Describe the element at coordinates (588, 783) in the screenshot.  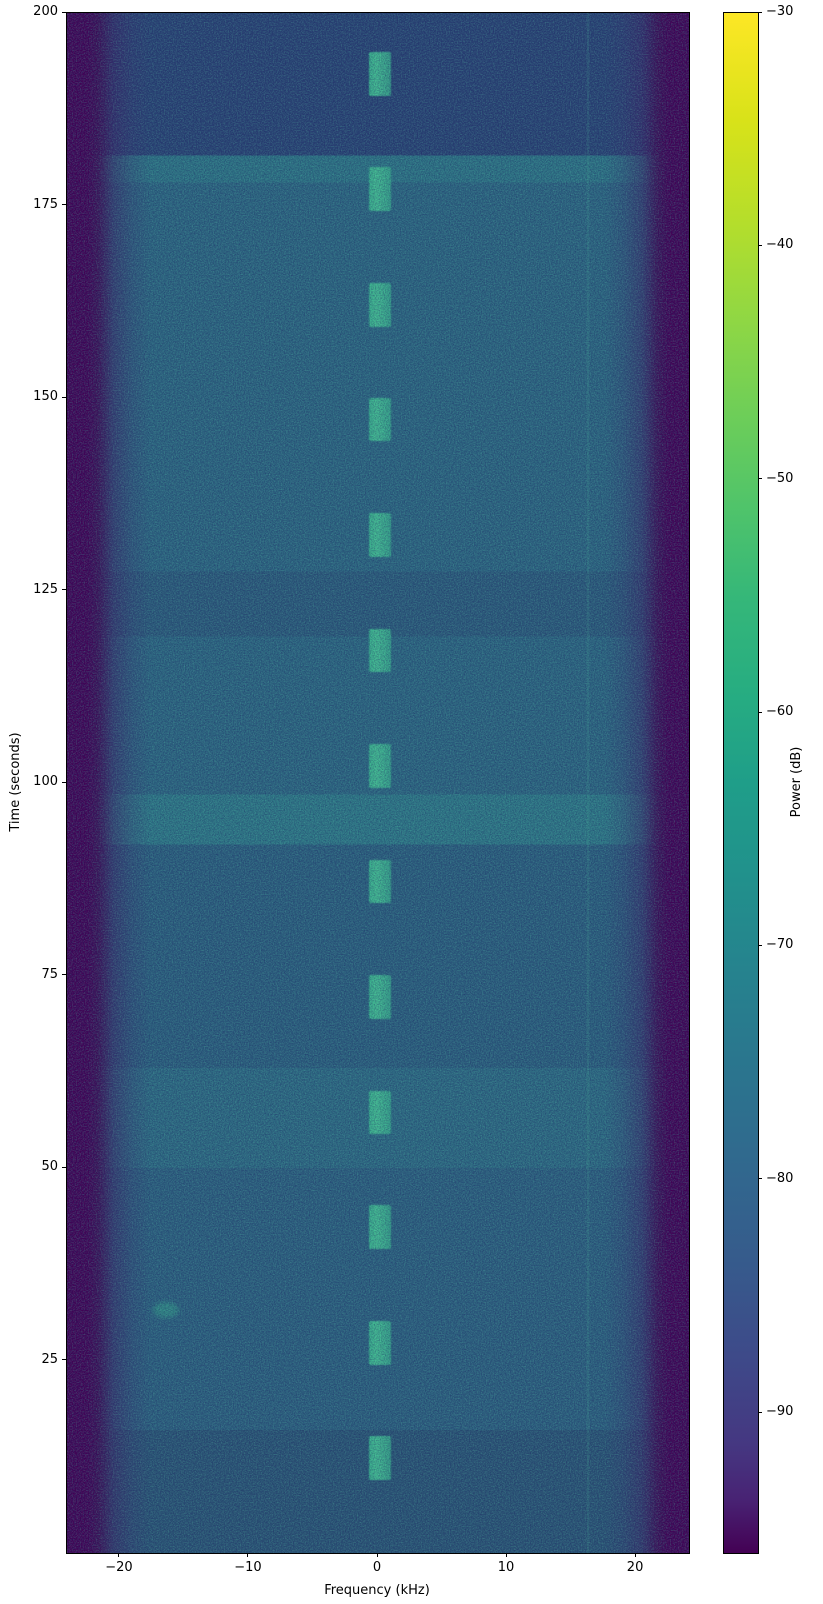
I see `carrier-line-artifact` at that location.